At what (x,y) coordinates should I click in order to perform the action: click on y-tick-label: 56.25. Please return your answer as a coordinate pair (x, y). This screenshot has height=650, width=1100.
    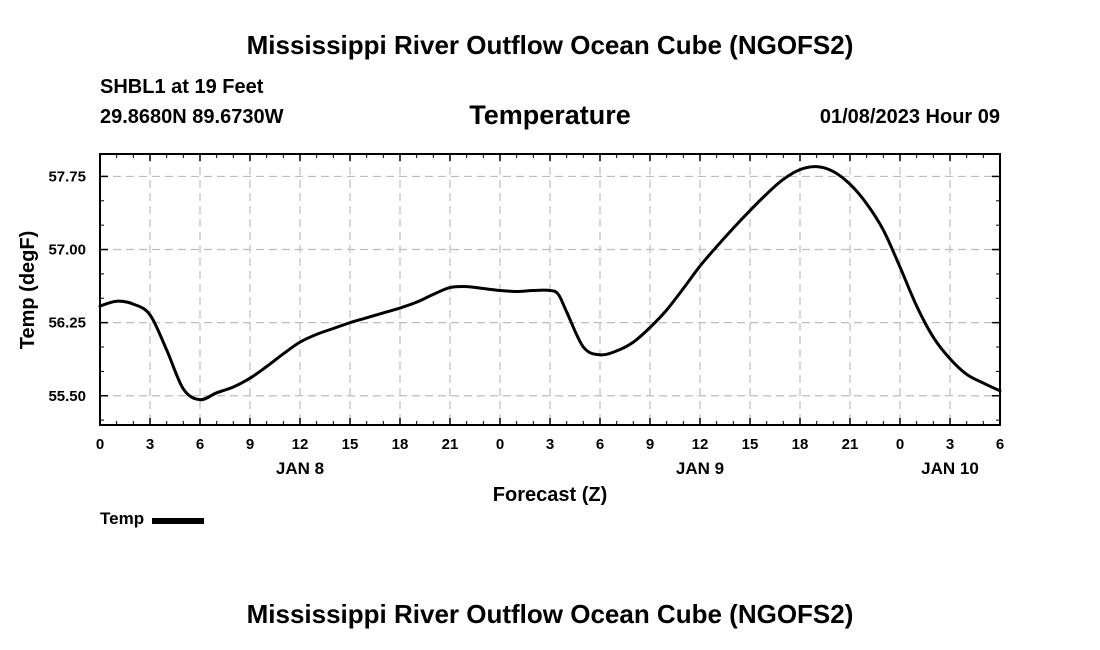
    Looking at the image, I should click on (67, 323).